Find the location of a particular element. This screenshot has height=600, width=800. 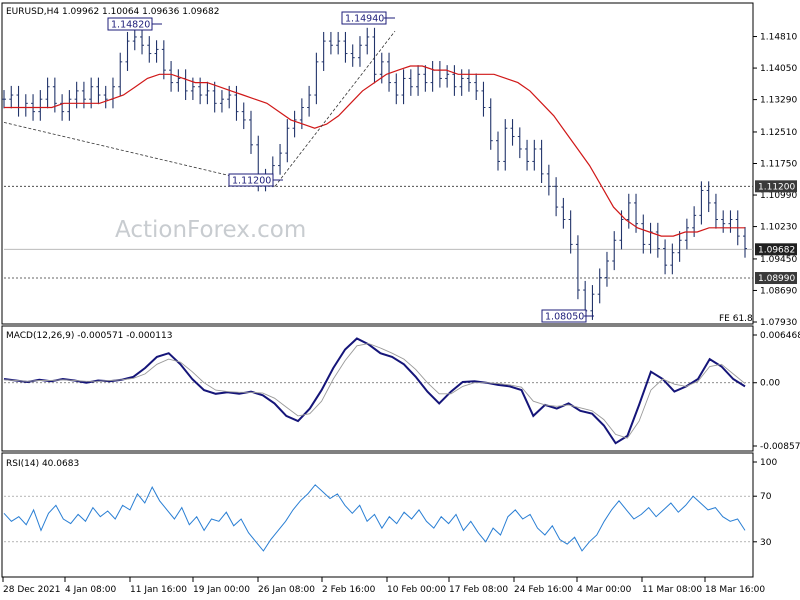

price-tick-label: 1.07930 is located at coordinates (778, 323).